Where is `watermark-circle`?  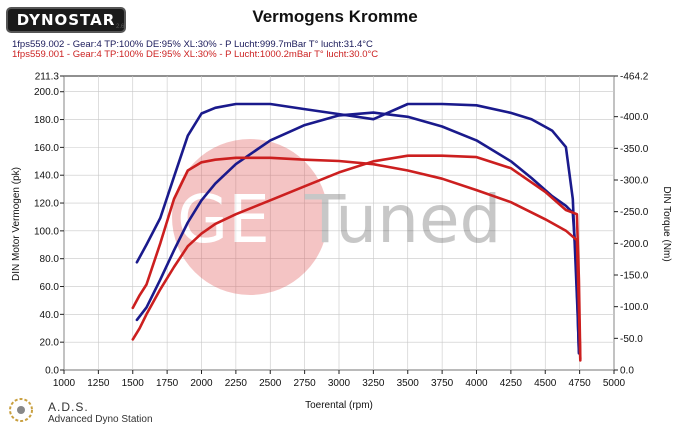 watermark-circle is located at coordinates (250, 217).